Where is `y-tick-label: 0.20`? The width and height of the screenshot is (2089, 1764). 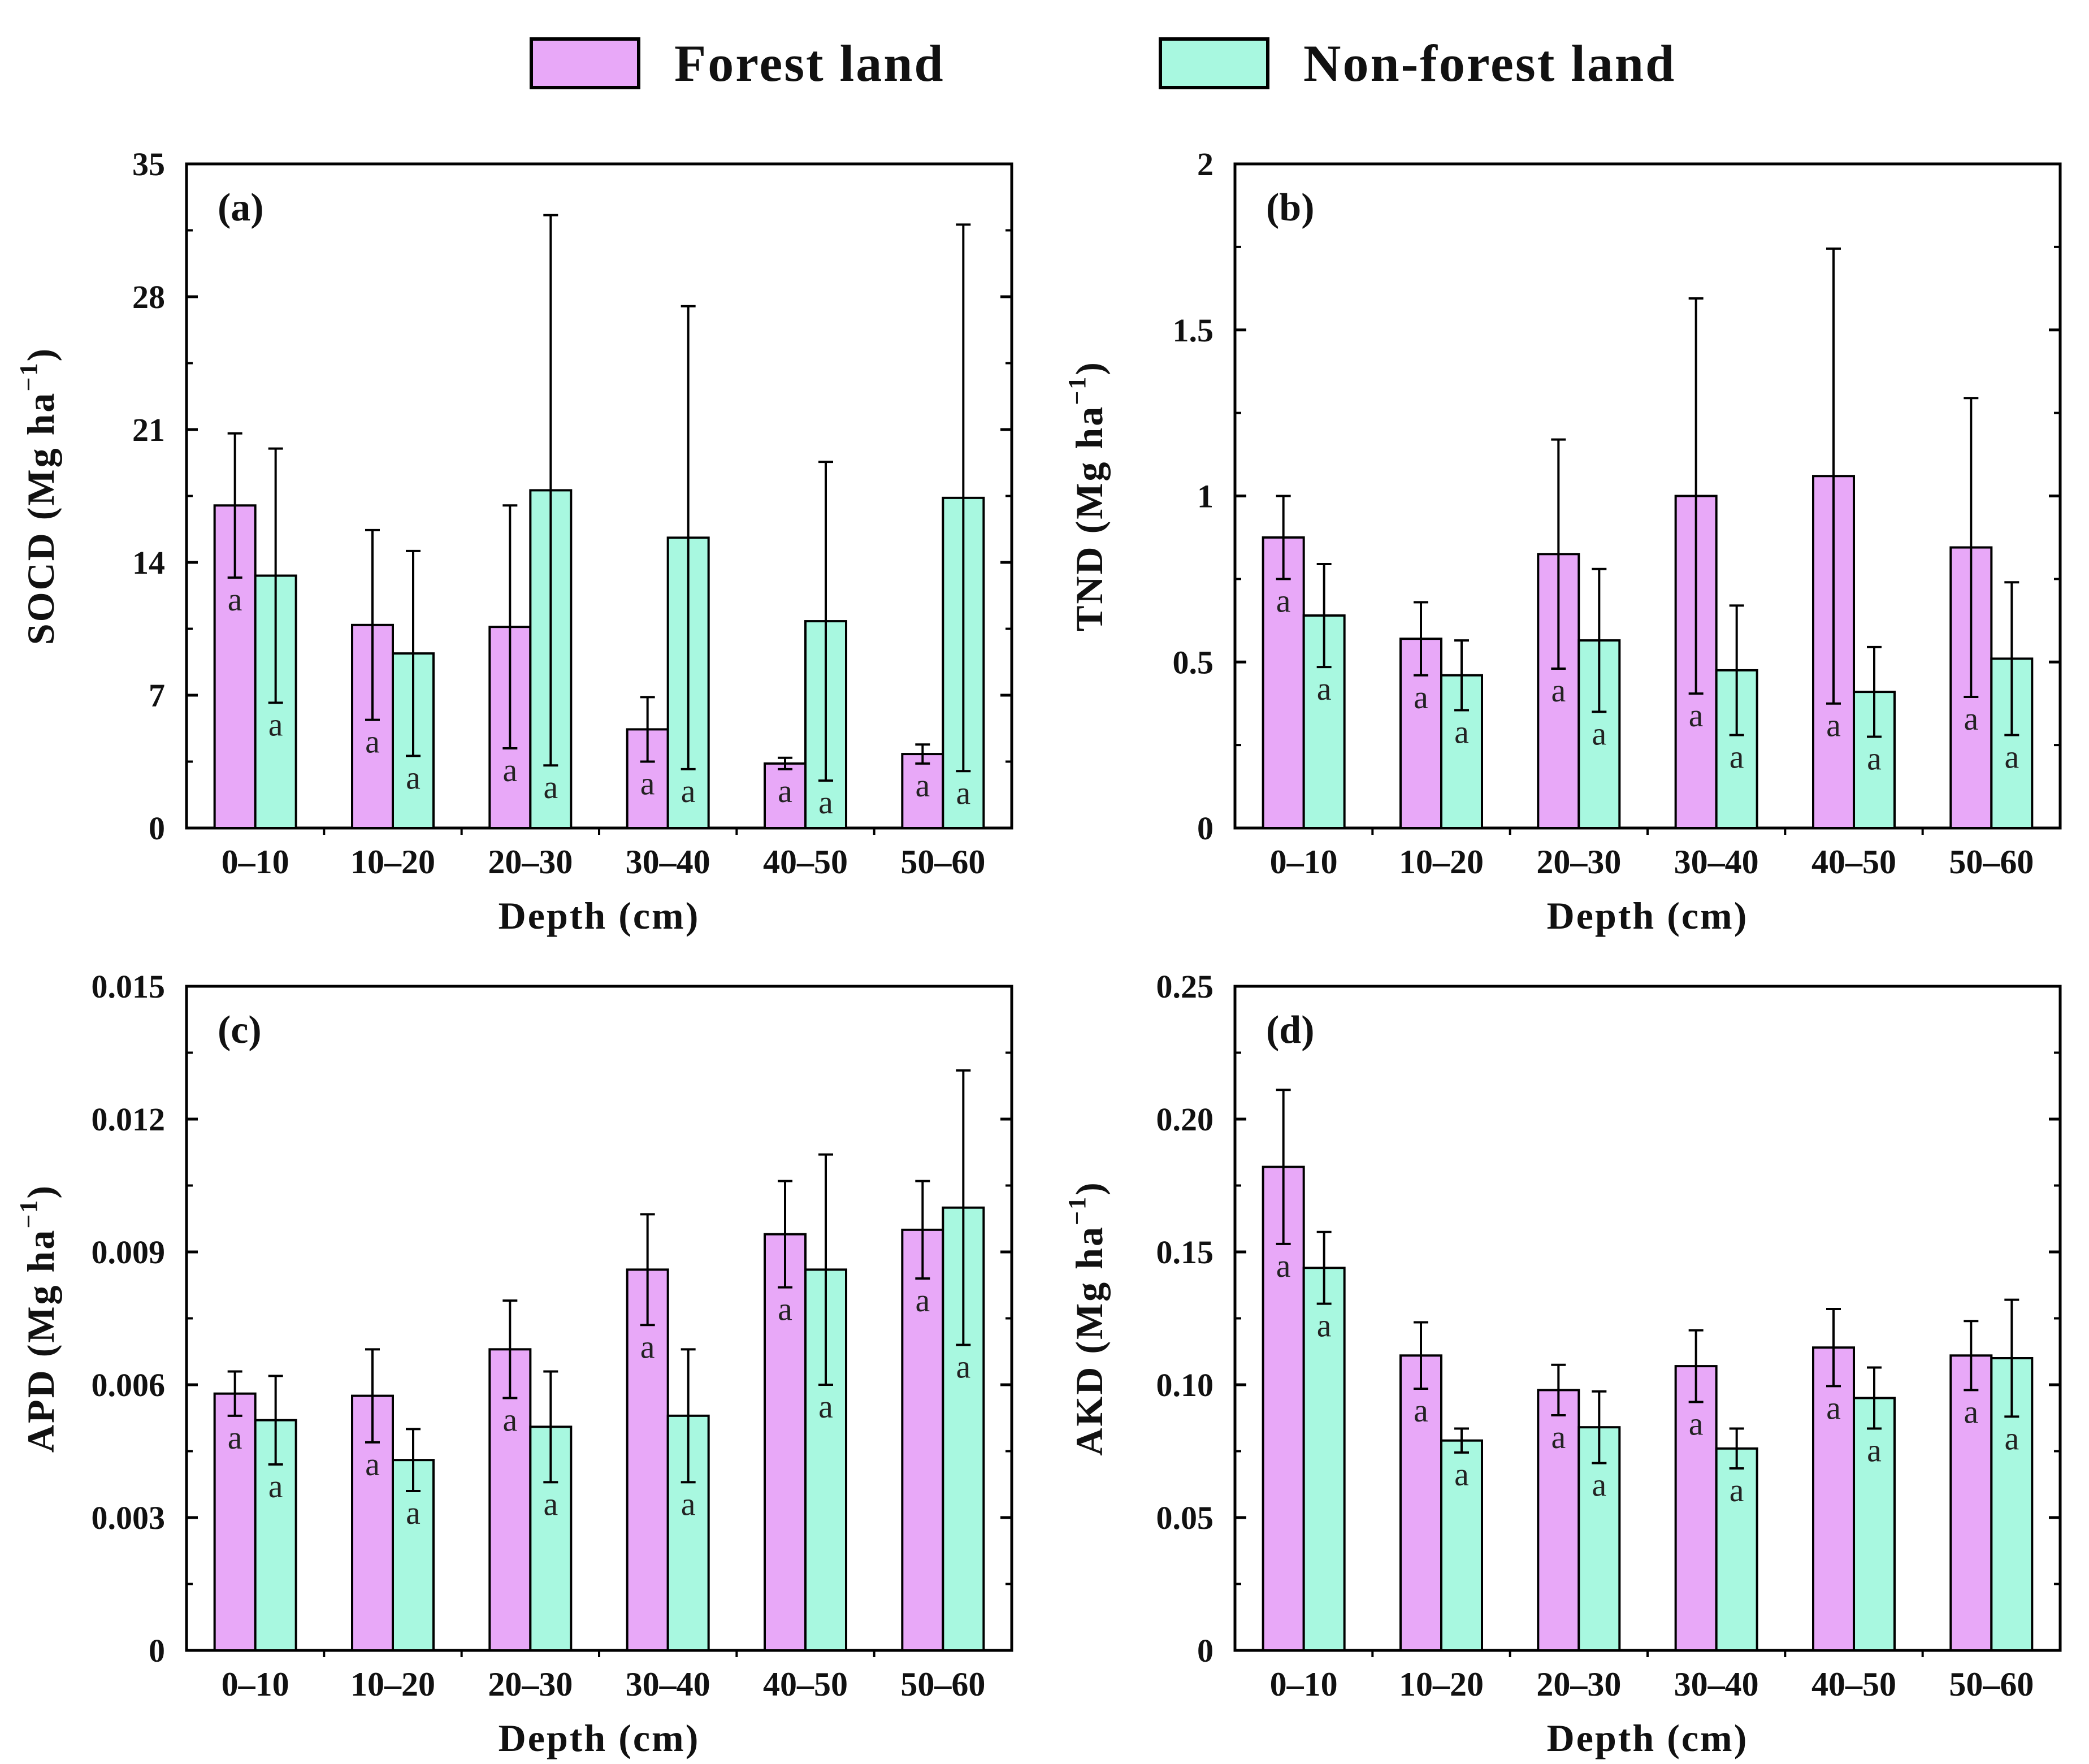
y-tick-label: 0.20 is located at coordinates (1185, 1119).